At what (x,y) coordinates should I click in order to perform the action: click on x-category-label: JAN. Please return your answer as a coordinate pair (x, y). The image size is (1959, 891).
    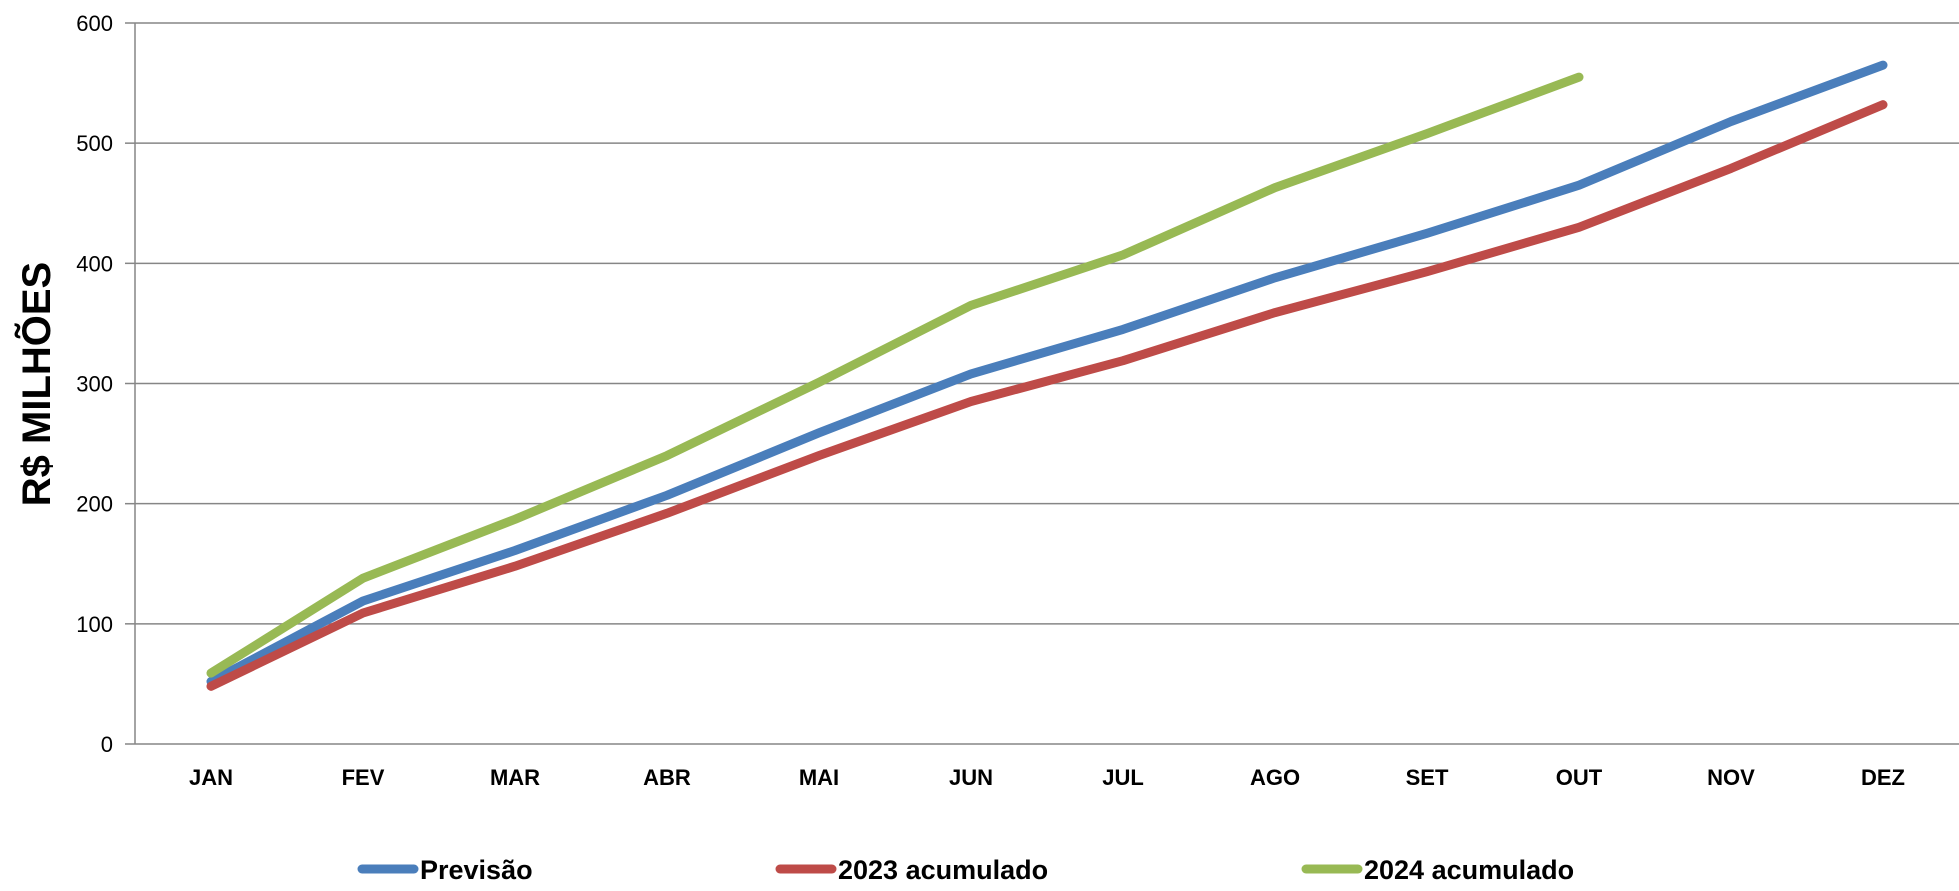
    Looking at the image, I should click on (211, 777).